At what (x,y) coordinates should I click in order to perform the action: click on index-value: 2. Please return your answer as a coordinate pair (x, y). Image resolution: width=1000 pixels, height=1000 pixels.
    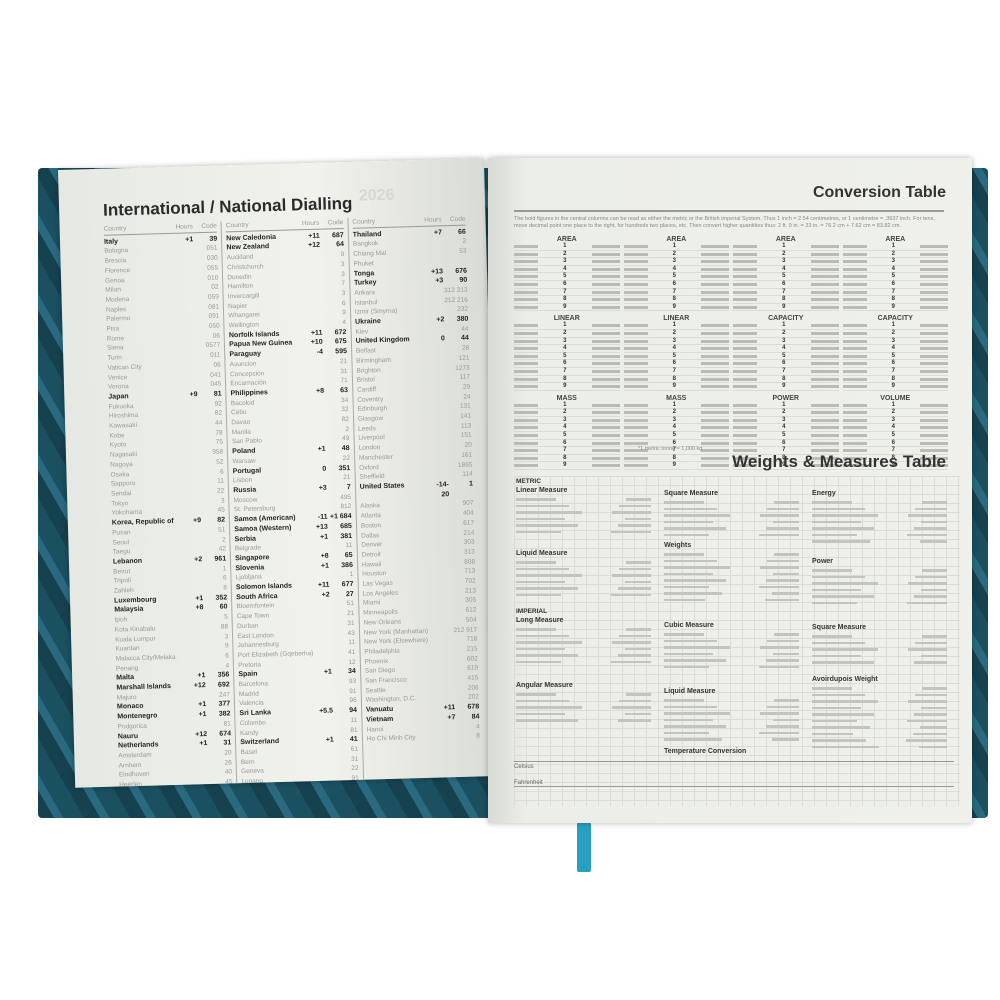
    Looking at the image, I should click on (674, 253).